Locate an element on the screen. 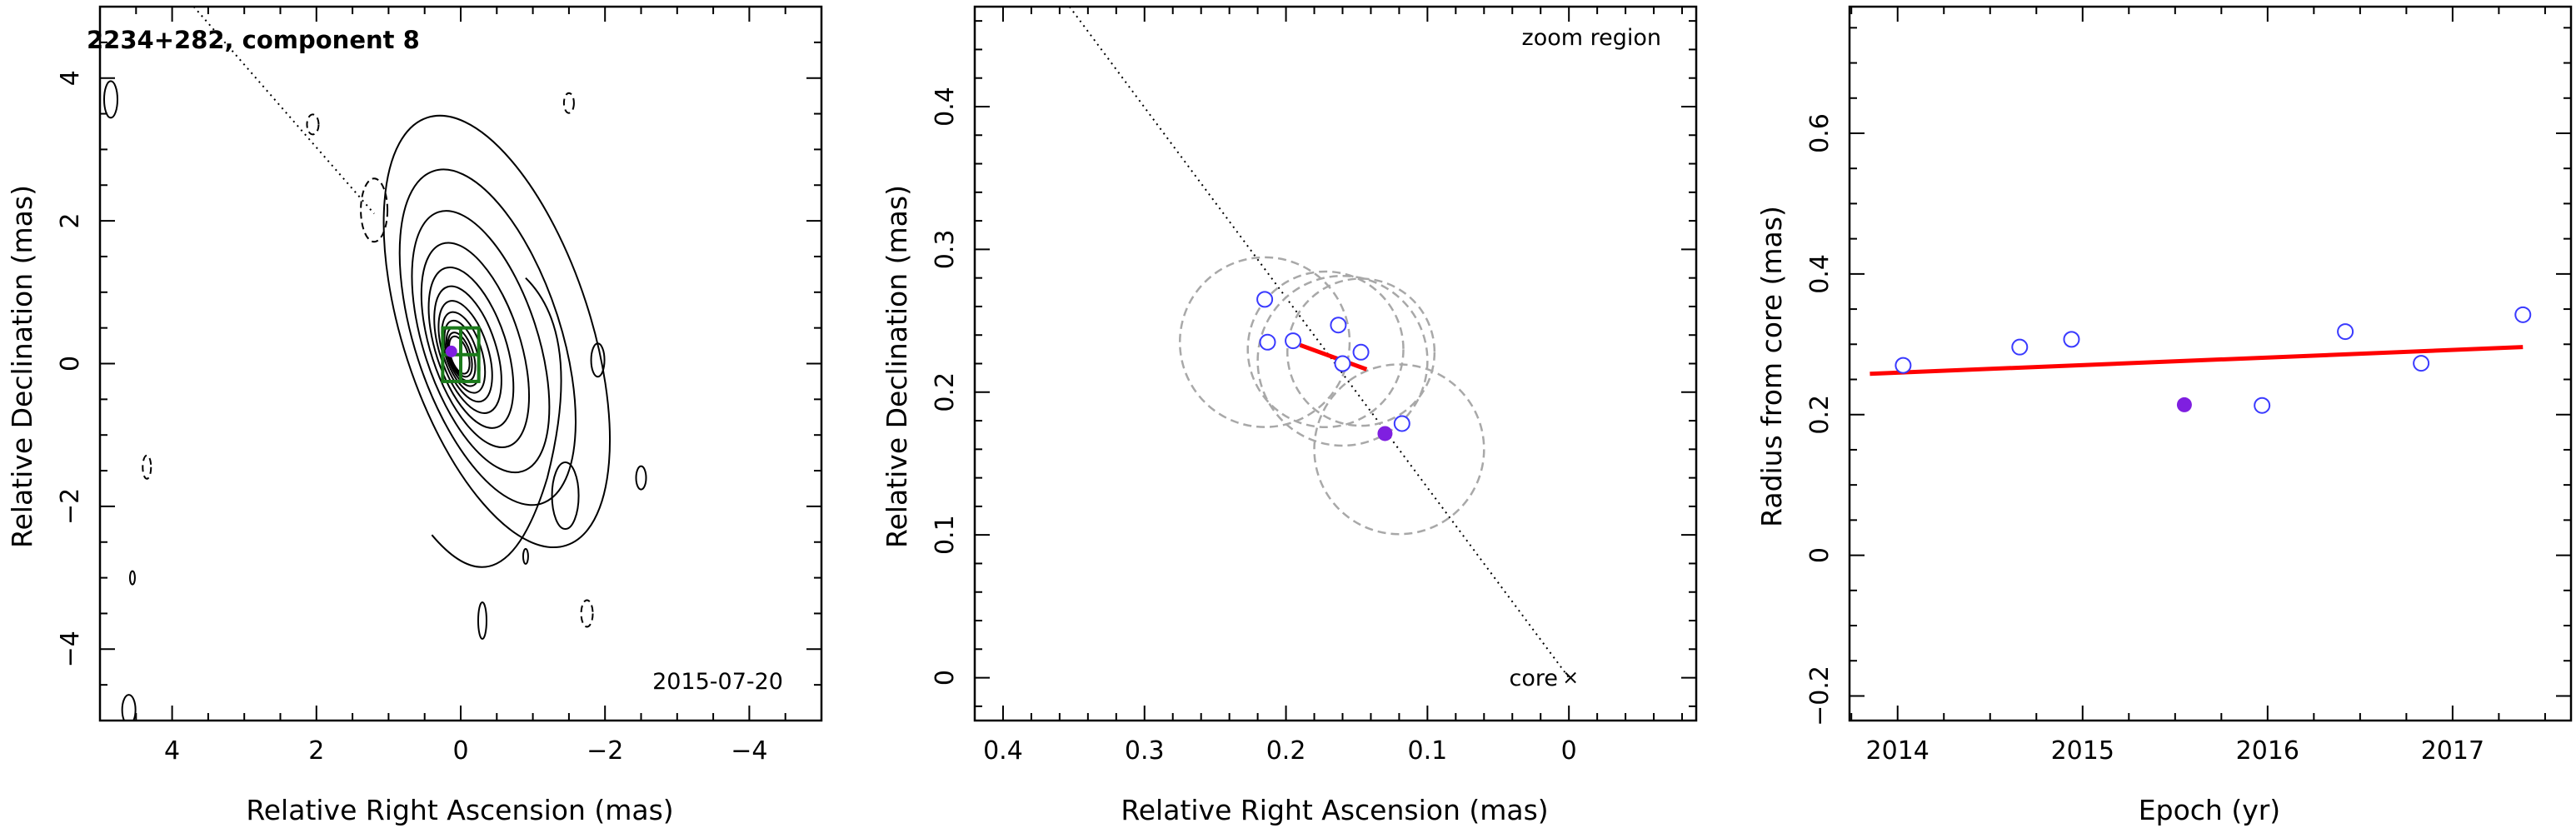 The image size is (2576, 833). fit-line is located at coordinates (2197, 361).